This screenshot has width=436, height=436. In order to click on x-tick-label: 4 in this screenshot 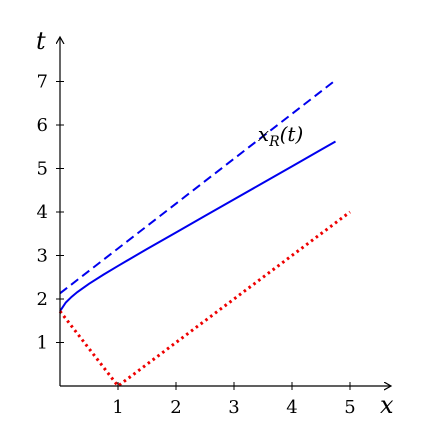, I will do `click(291, 407)`.